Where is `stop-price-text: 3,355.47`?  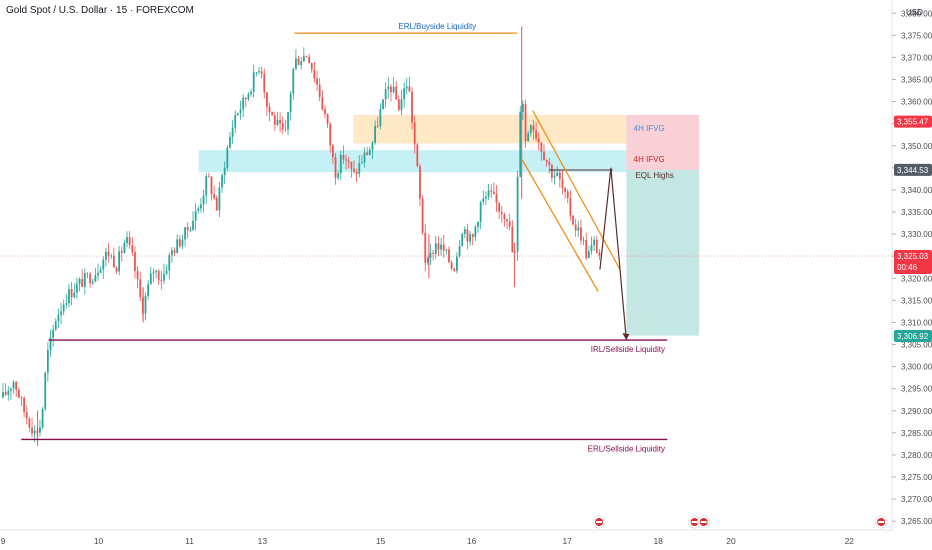 stop-price-text: 3,355.47 is located at coordinates (913, 122).